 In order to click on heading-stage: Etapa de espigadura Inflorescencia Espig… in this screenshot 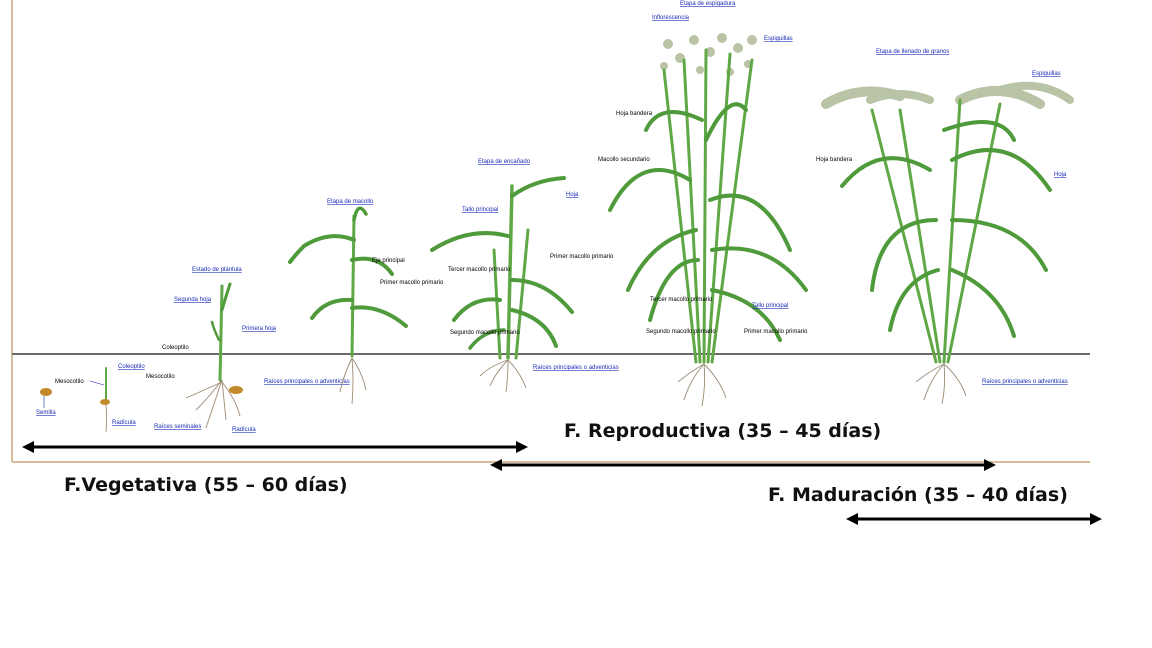, I will do `click(703, 204)`.